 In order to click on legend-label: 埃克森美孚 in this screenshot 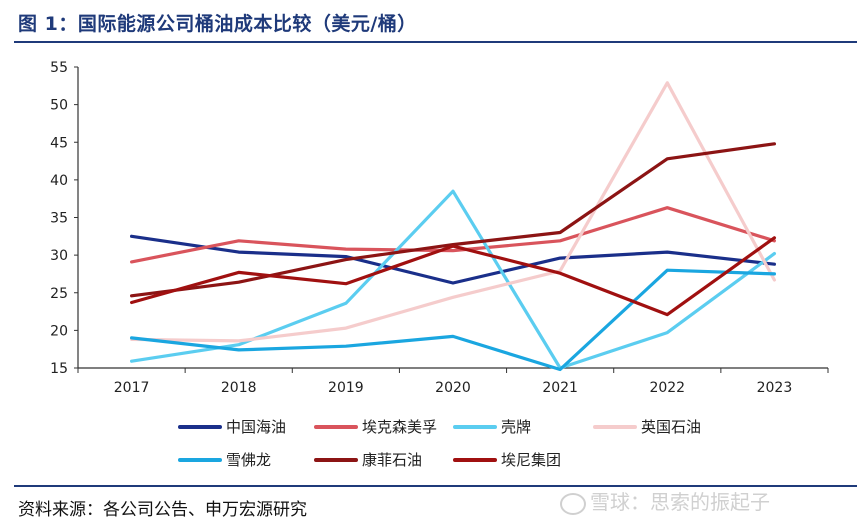, I will do `click(399, 427)`.